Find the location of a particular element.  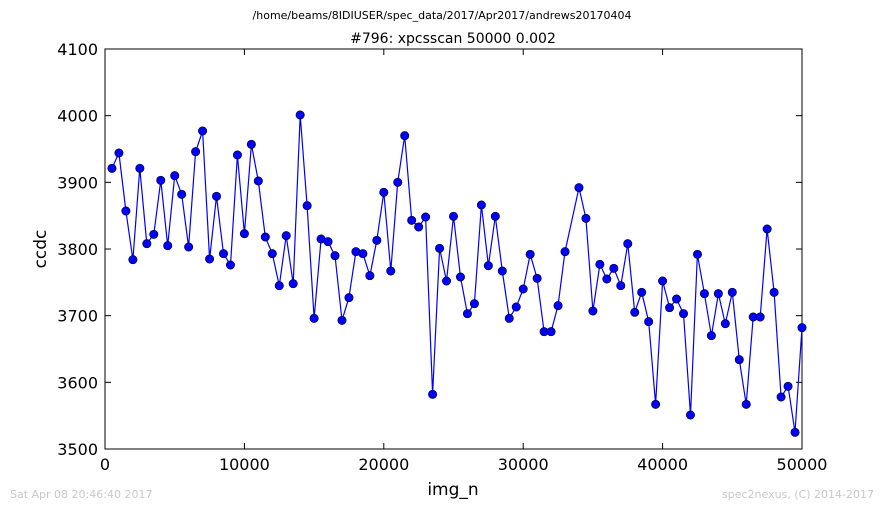

y-tick-label: 3500 is located at coordinates (77, 449).